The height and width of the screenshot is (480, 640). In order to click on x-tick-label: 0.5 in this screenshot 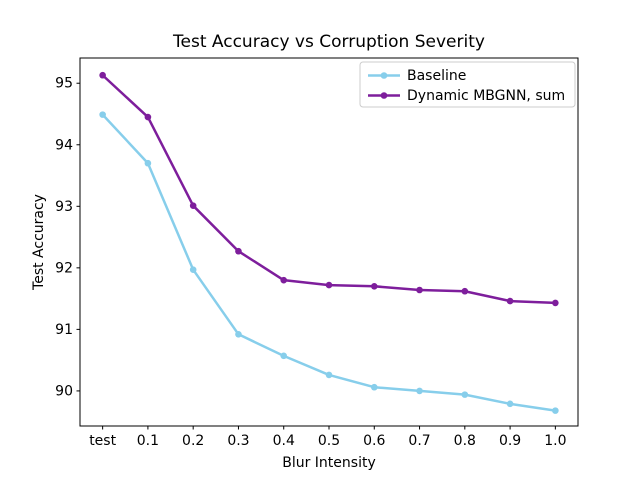, I will do `click(329, 441)`.